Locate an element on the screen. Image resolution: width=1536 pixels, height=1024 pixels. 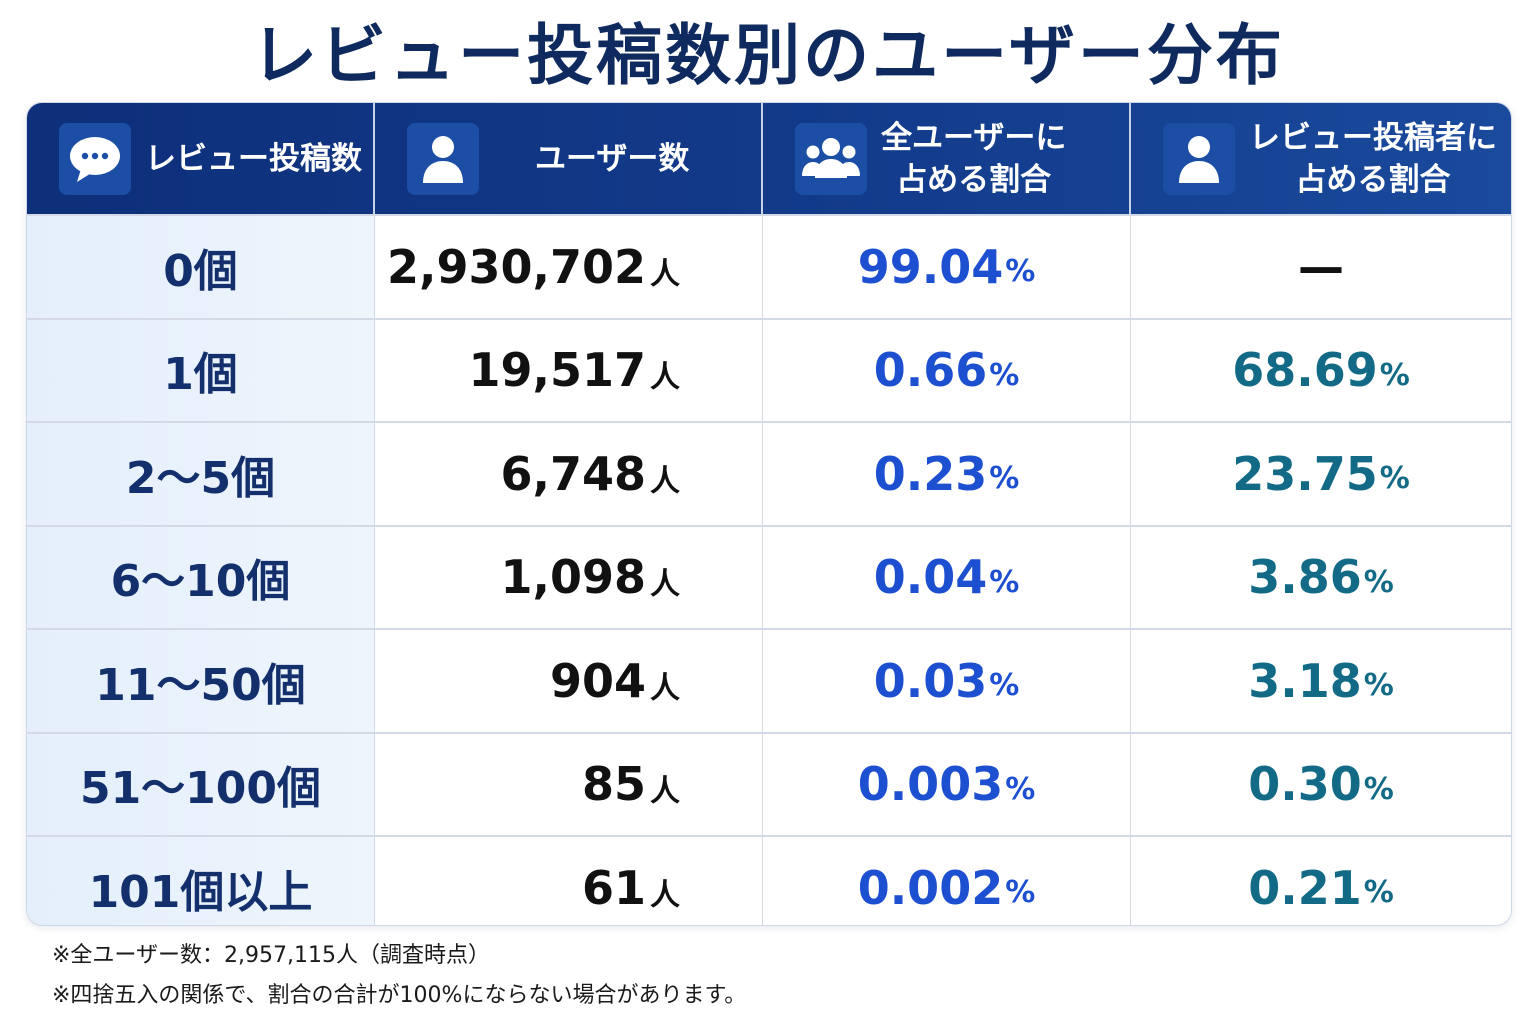
user-count-value: 19,517 is located at coordinates (557, 370).